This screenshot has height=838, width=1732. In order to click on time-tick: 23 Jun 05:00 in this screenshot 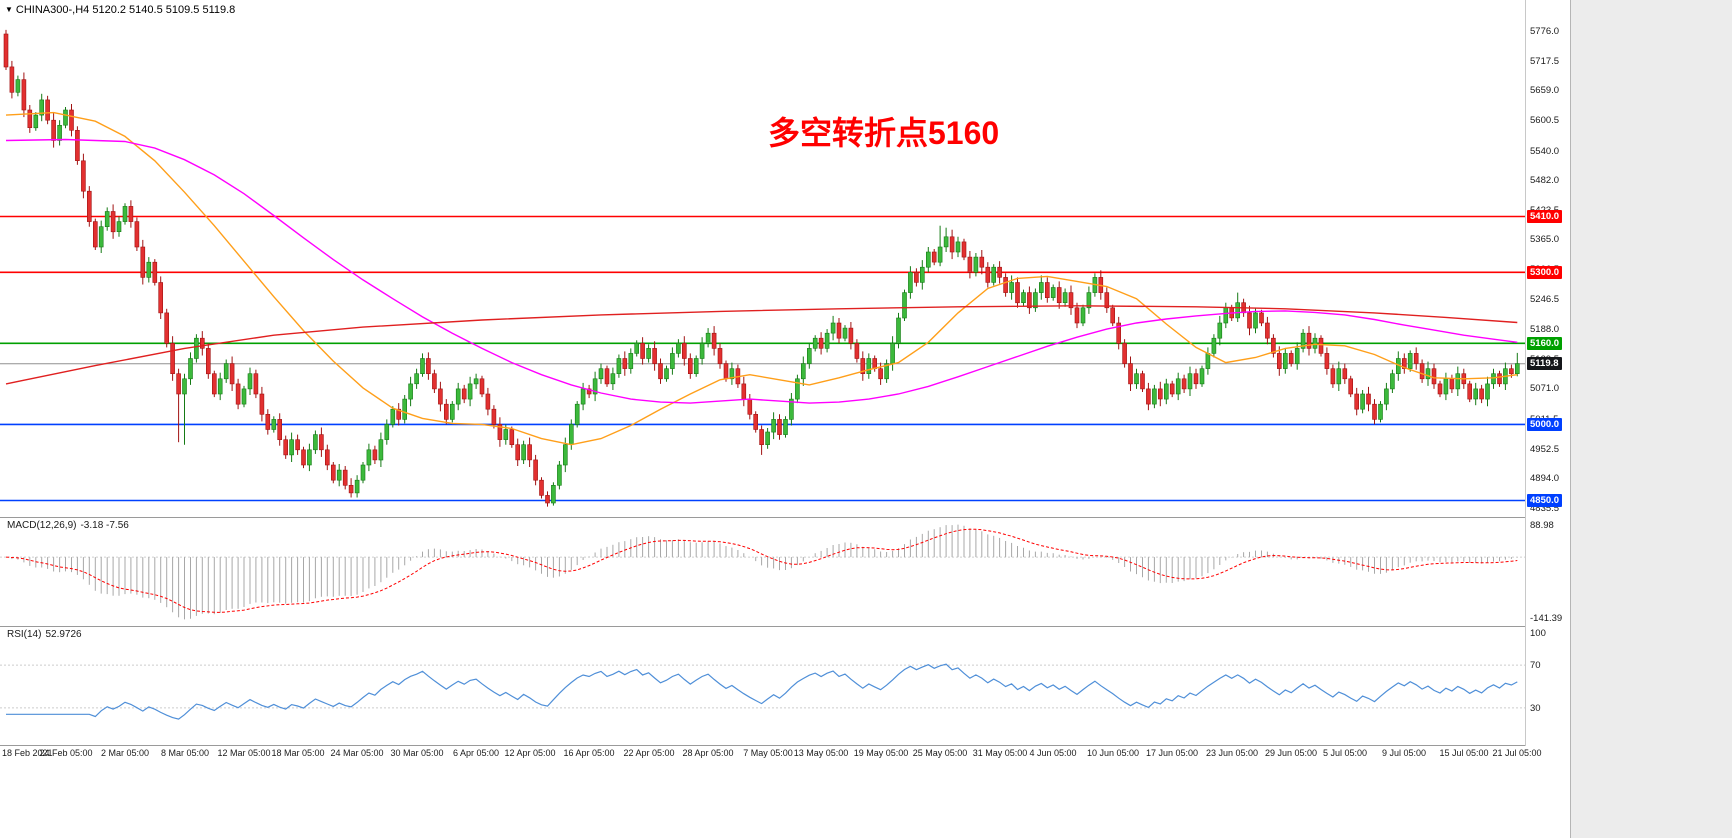, I will do `click(1232, 753)`.